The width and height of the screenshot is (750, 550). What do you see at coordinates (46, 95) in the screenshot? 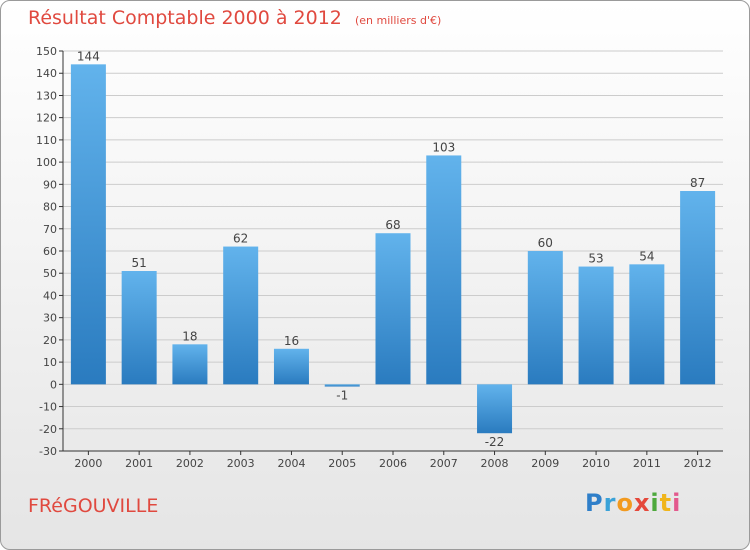
I see `y-tick-label: 130` at bounding box center [46, 95].